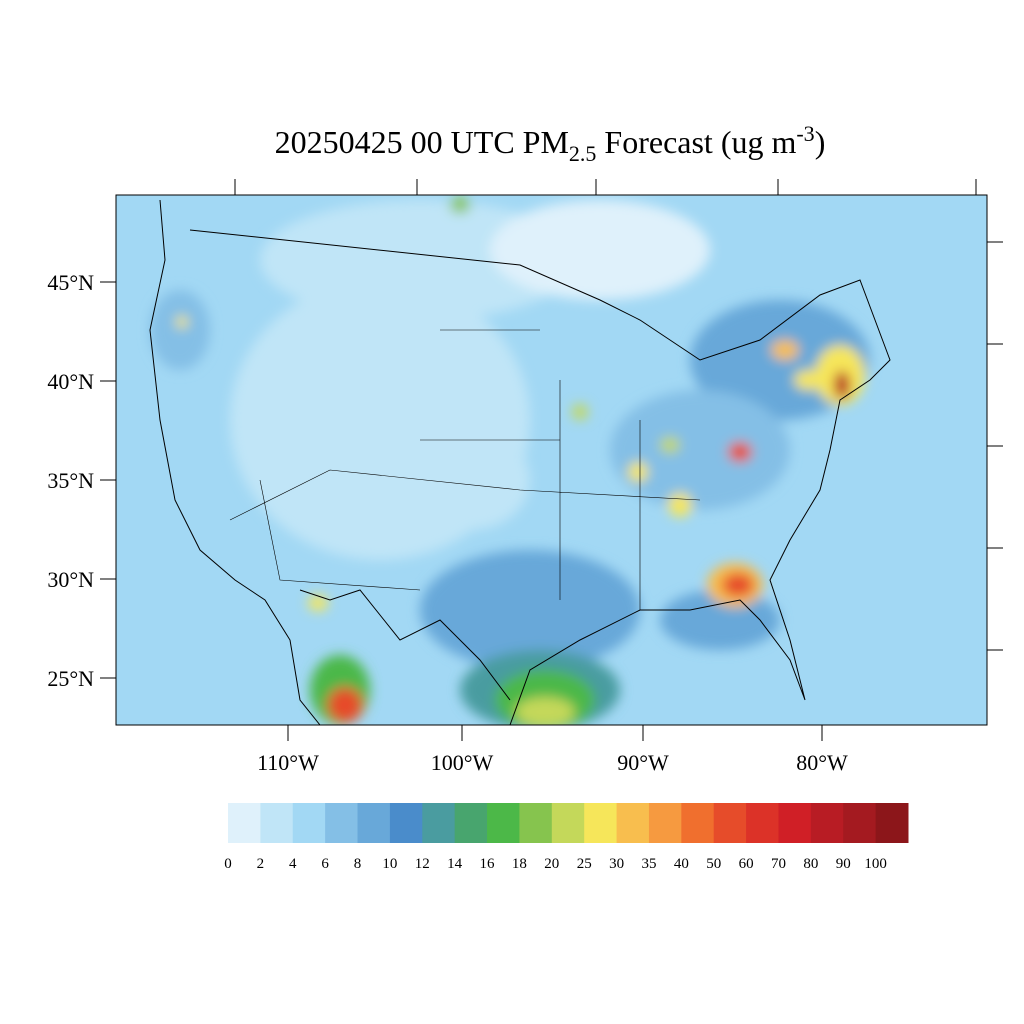  I want to click on colorbar-label: 12, so click(422, 864).